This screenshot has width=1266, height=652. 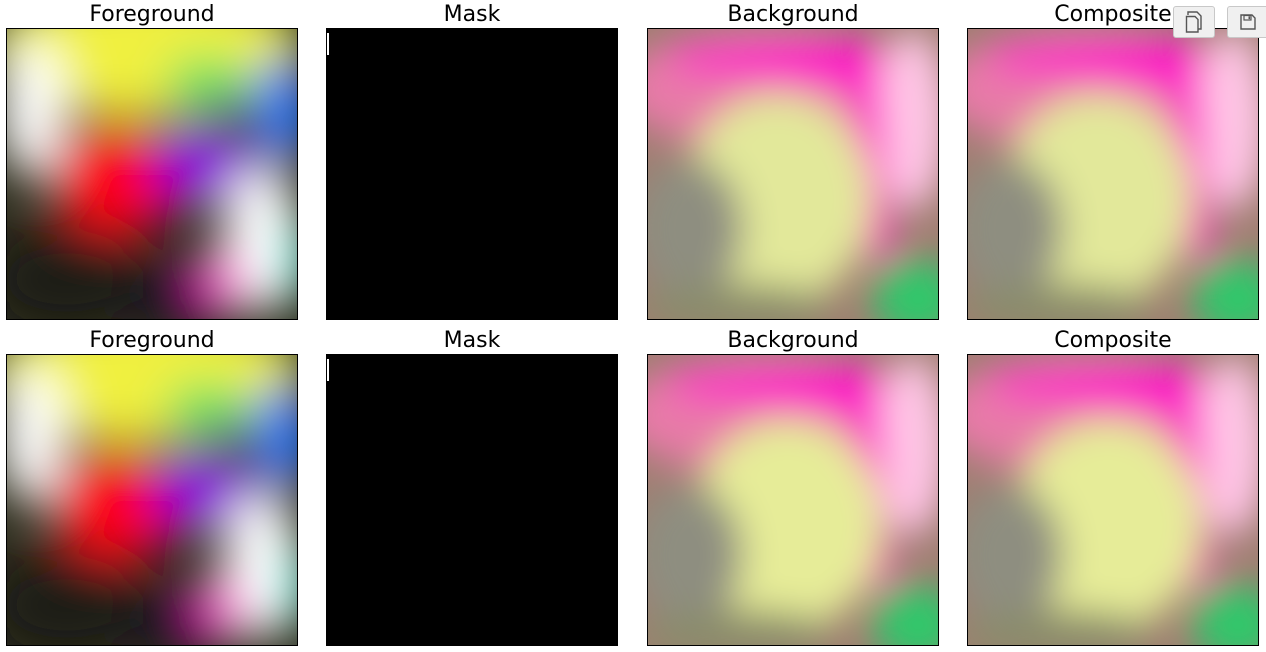 I want to click on copy-icon, so click(x=1194, y=22).